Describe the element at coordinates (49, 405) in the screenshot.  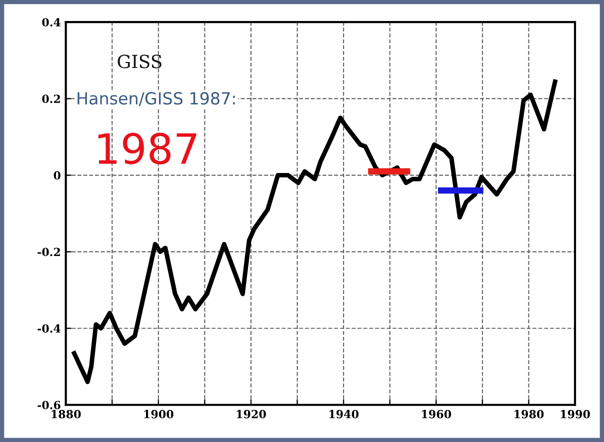
I see `y-tick-label: -0.6` at that location.